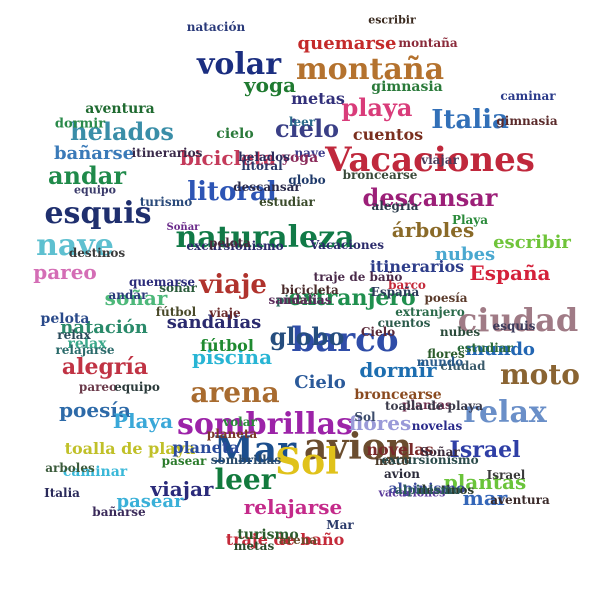 This screenshot has height=601, width=601. I want to click on cloud-word: naturaleza, so click(265, 237).